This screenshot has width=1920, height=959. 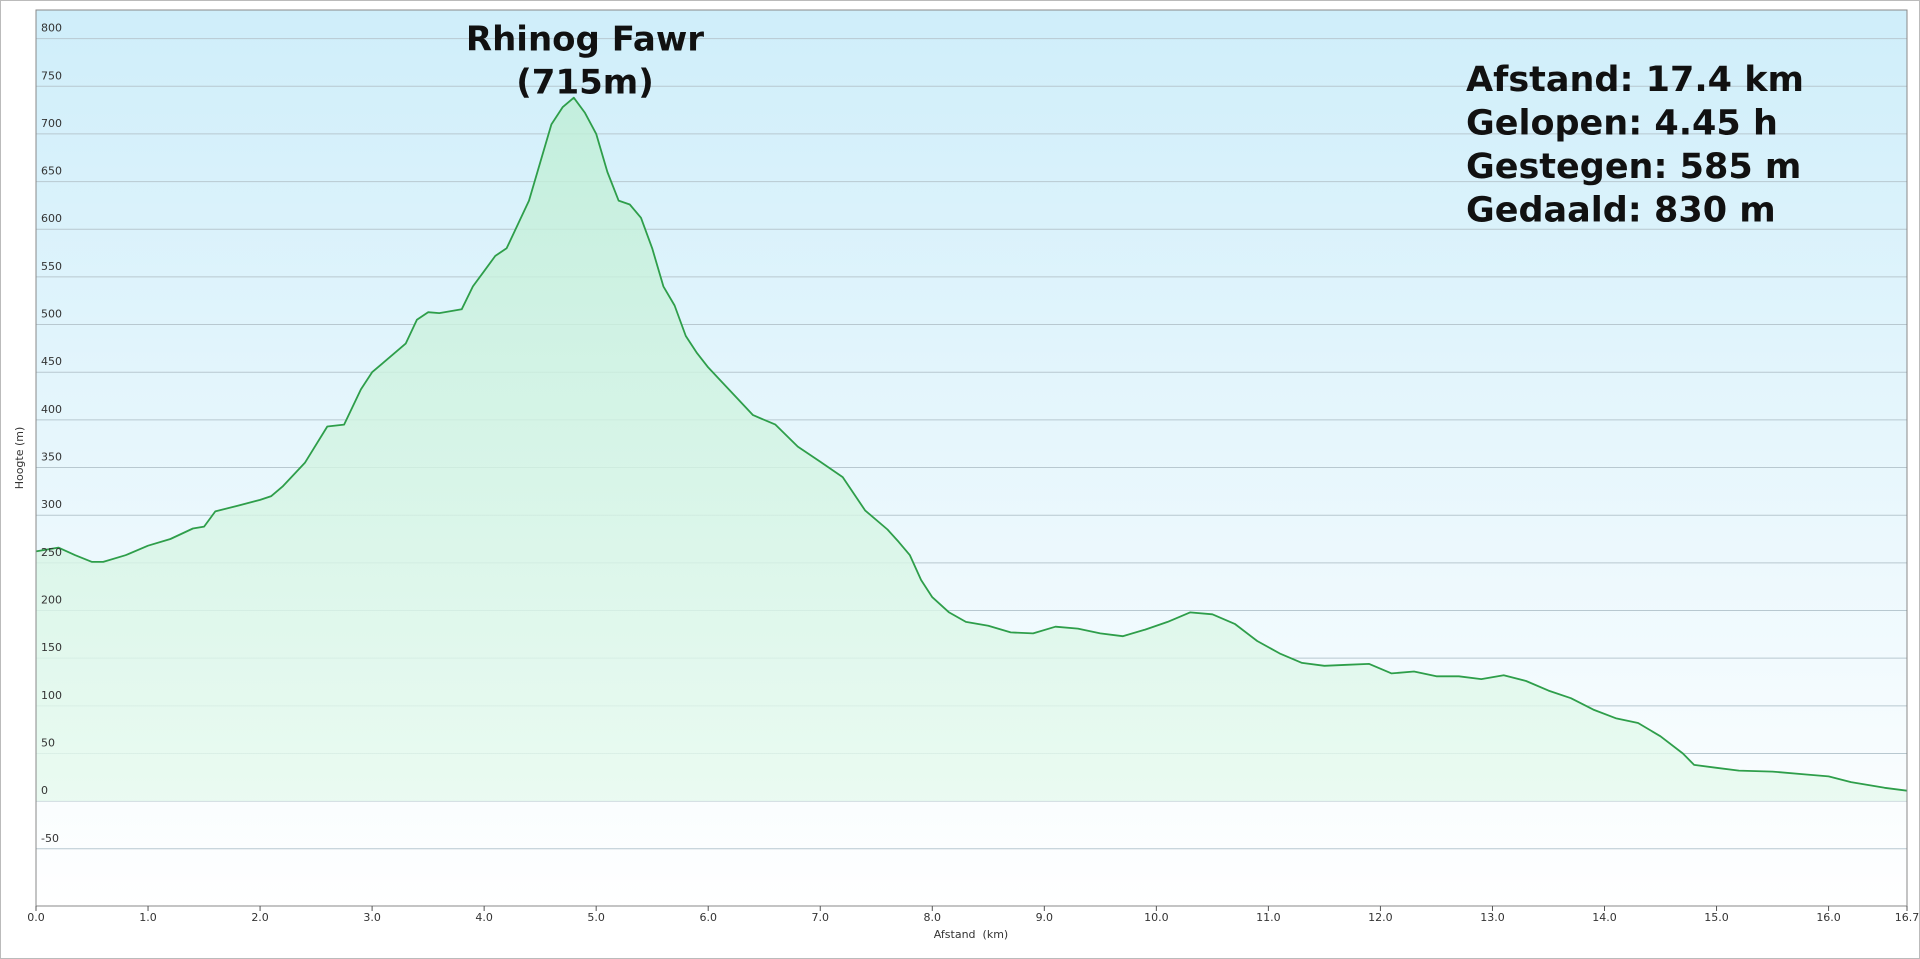 I want to click on y-tick-label: 150, so click(x=51, y=647).